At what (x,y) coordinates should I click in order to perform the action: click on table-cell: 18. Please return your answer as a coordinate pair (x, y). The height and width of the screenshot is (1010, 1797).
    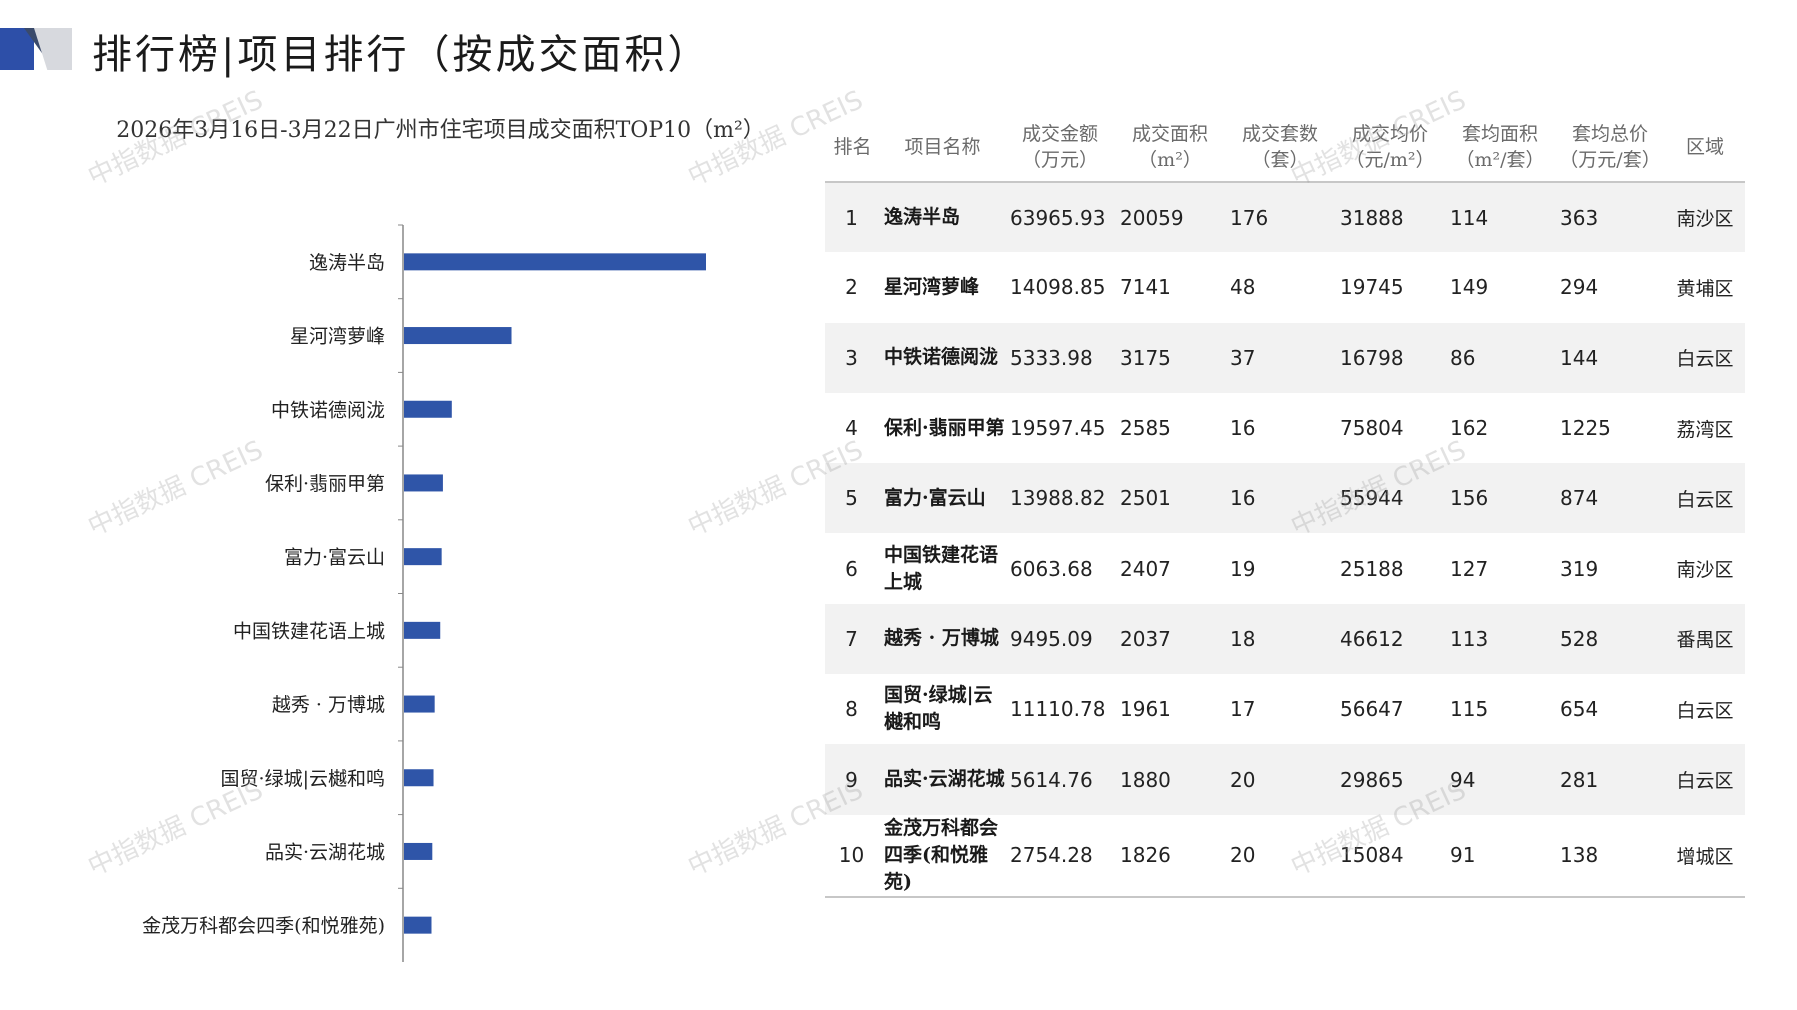
    Looking at the image, I should click on (1280, 639).